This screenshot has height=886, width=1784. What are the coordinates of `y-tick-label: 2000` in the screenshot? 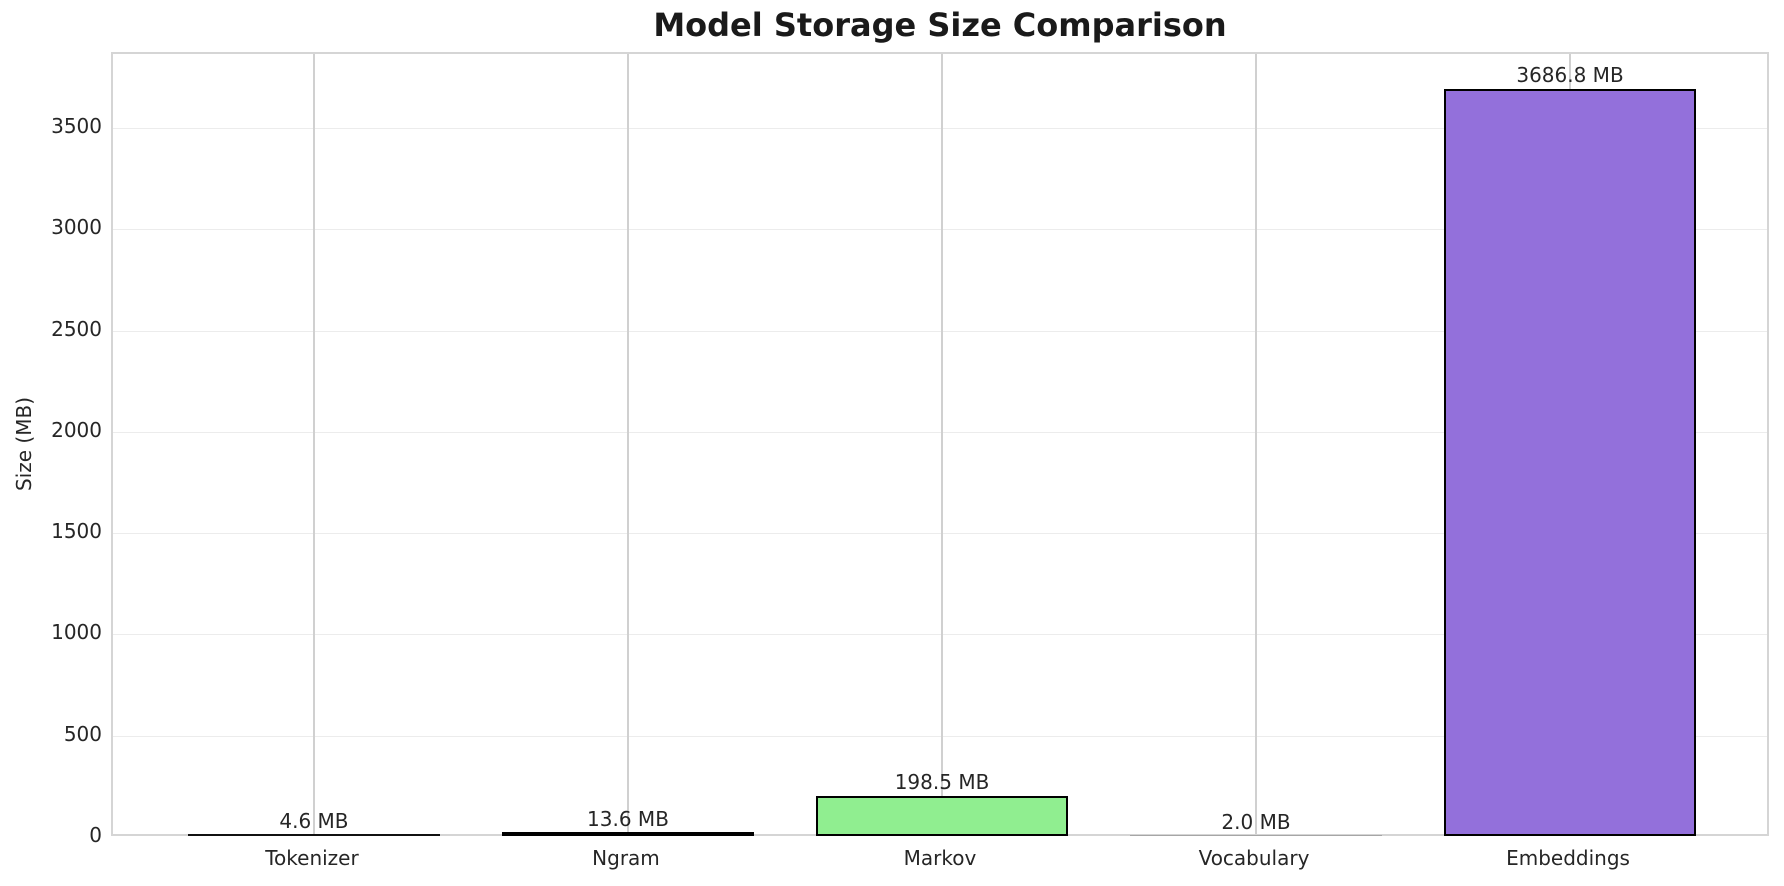 It's located at (76, 429).